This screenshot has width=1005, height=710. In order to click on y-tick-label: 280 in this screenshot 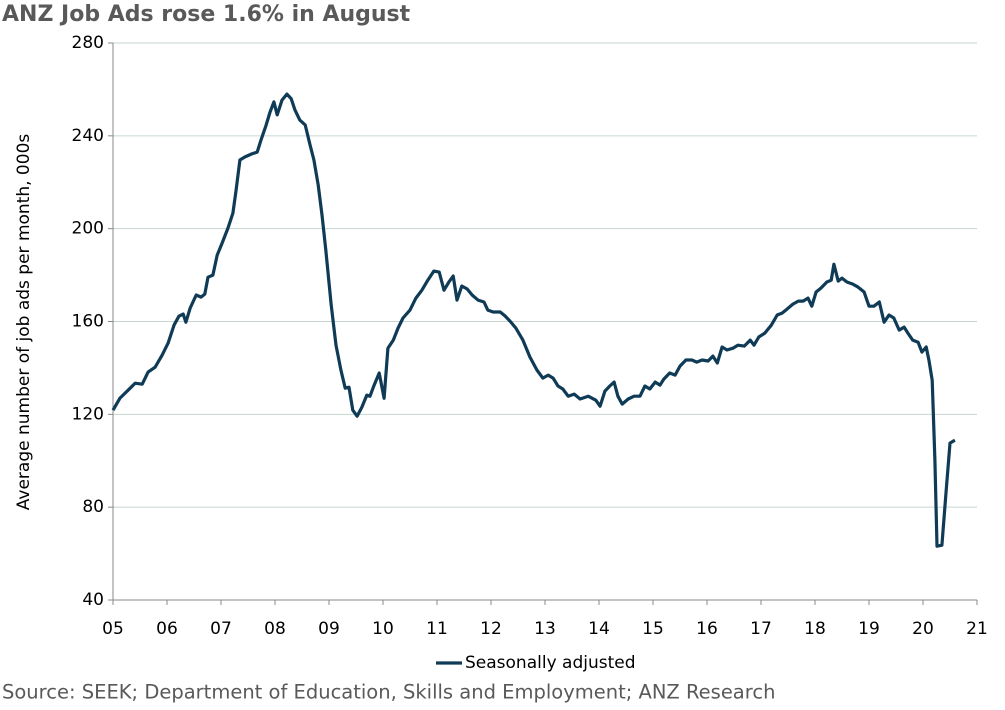, I will do `click(88, 43)`.